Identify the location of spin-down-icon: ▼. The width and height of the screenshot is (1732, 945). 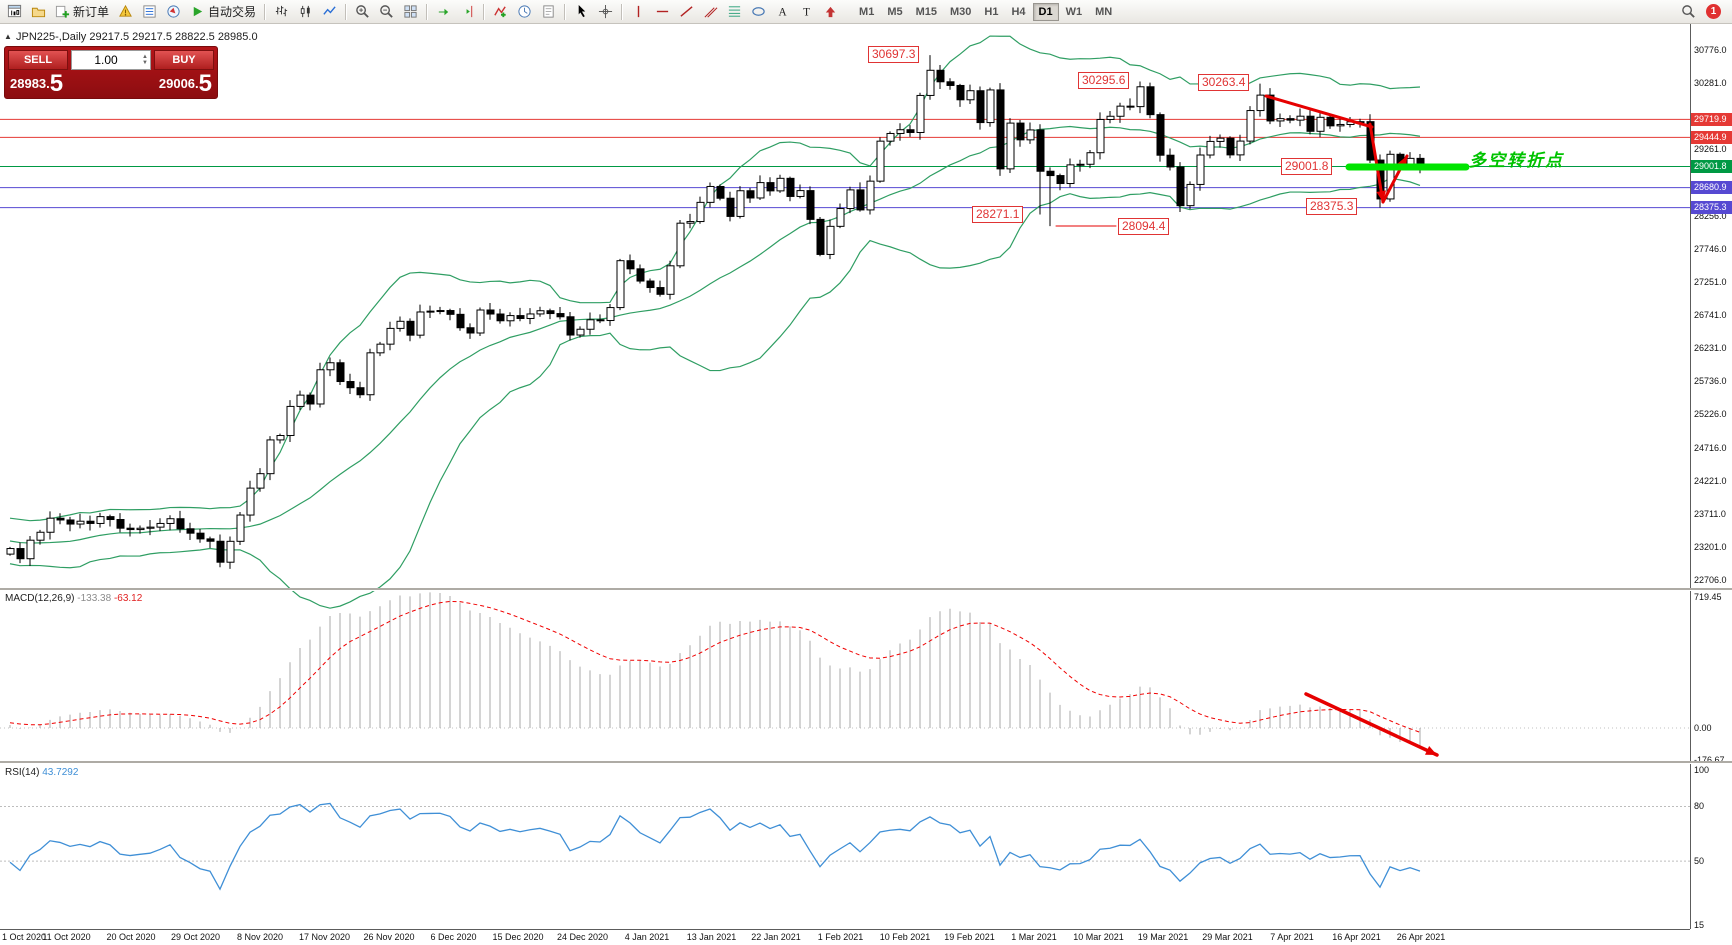
(145, 63).